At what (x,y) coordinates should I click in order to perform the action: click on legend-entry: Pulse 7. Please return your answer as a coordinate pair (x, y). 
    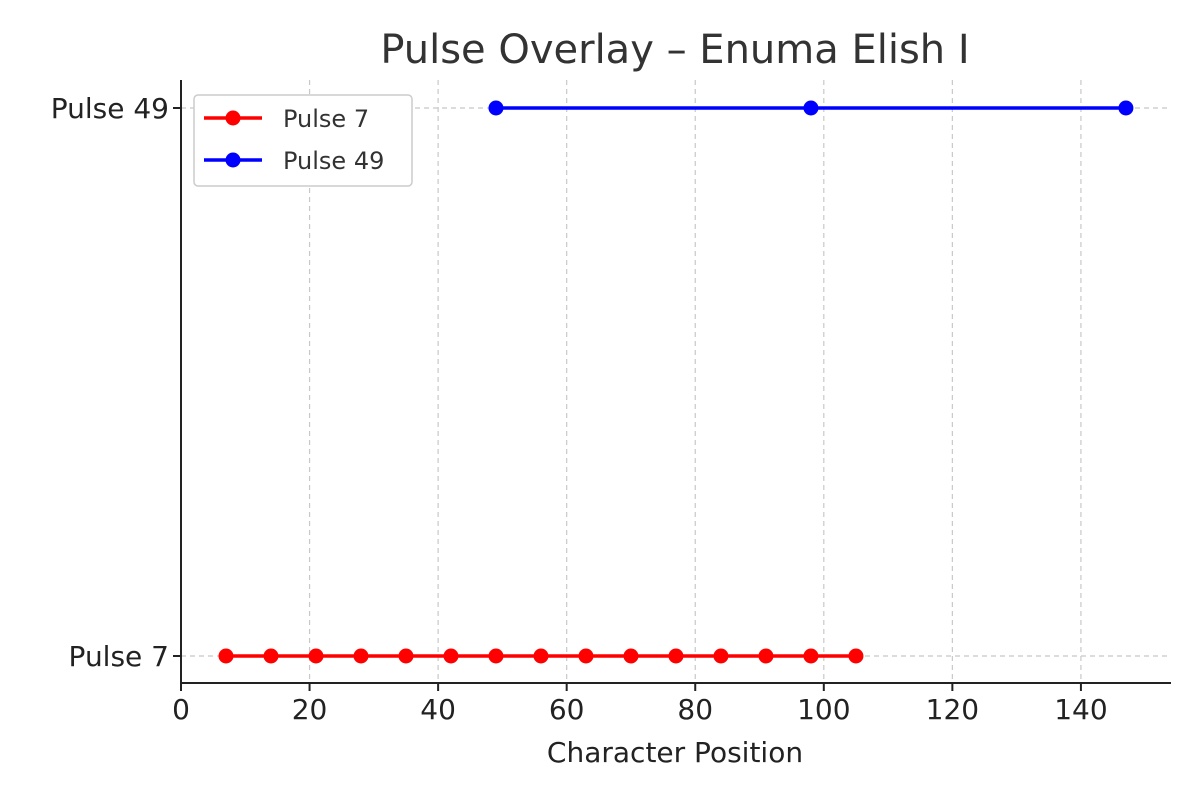
    Looking at the image, I should click on (286, 119).